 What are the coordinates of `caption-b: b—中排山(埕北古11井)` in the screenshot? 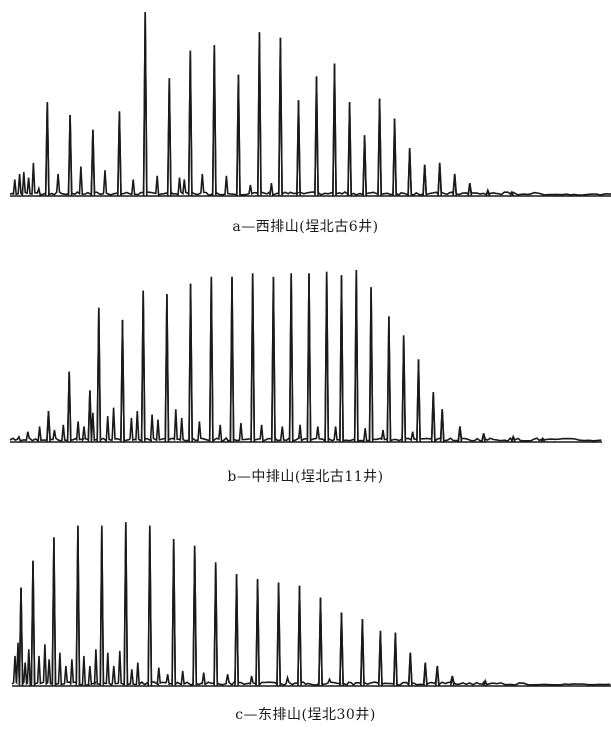 It's located at (305, 477).